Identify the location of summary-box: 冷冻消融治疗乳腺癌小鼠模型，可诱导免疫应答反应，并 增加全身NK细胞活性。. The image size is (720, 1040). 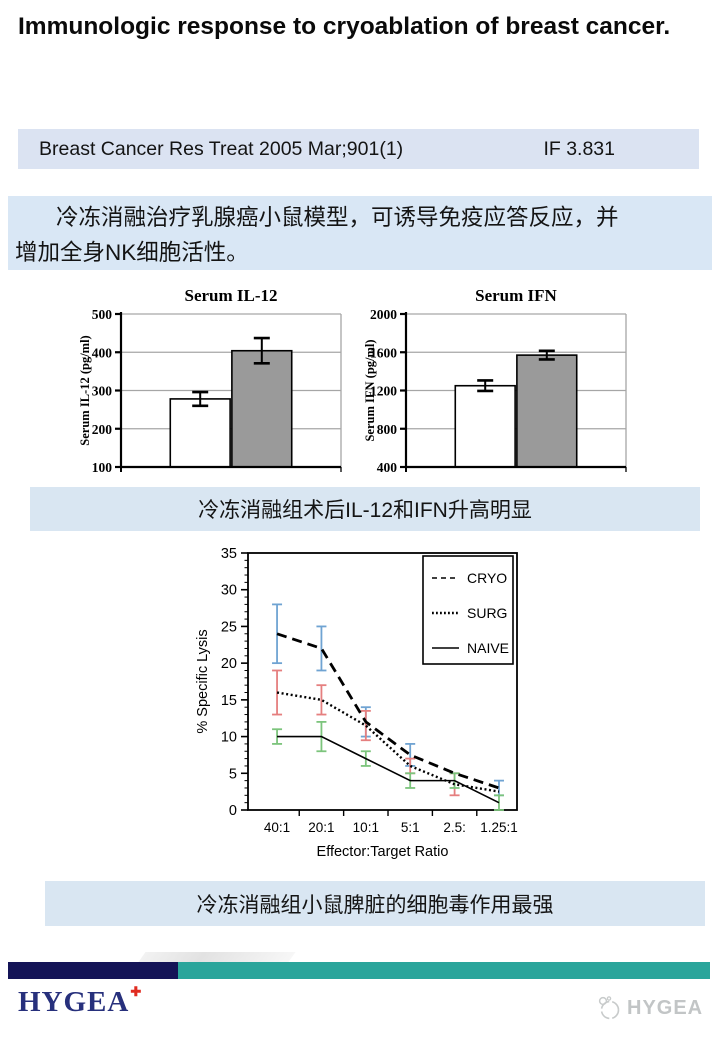
(360, 233).